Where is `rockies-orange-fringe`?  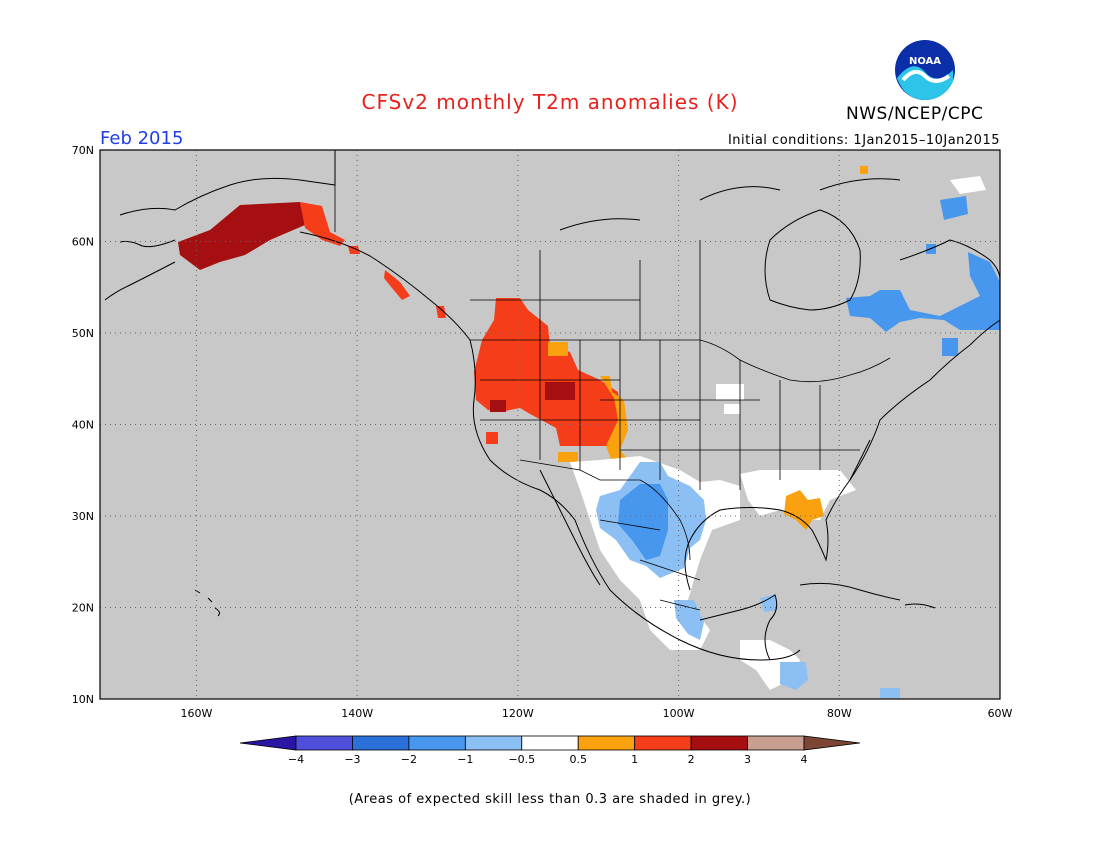
rockies-orange-fringe is located at coordinates (558, 349).